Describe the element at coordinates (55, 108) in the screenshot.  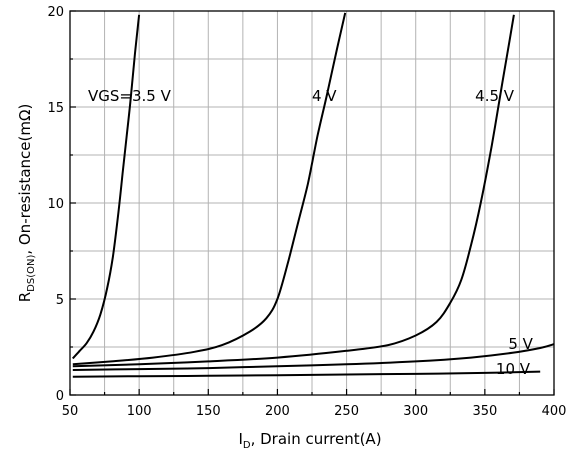
I see `y-tick-label: 15` at that location.